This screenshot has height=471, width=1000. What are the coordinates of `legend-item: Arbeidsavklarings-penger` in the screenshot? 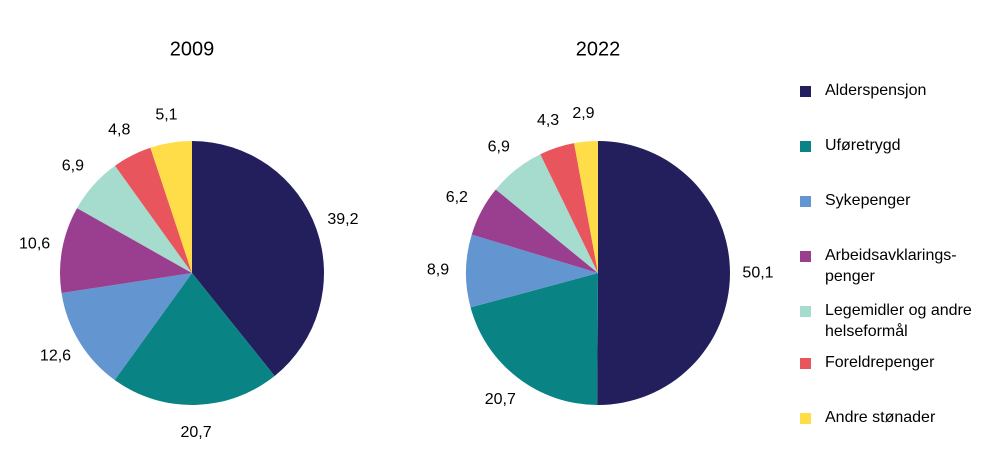 It's located at (895, 267).